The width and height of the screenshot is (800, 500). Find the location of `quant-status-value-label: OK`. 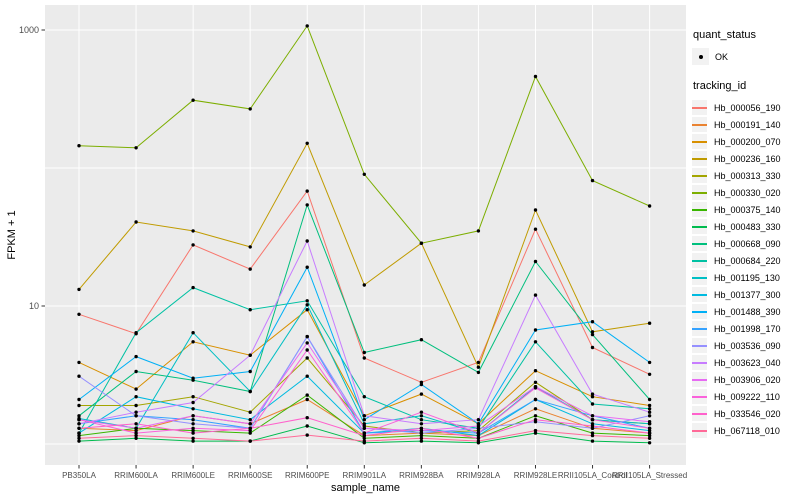

quant-status-value-label: OK is located at coordinates (722, 56).